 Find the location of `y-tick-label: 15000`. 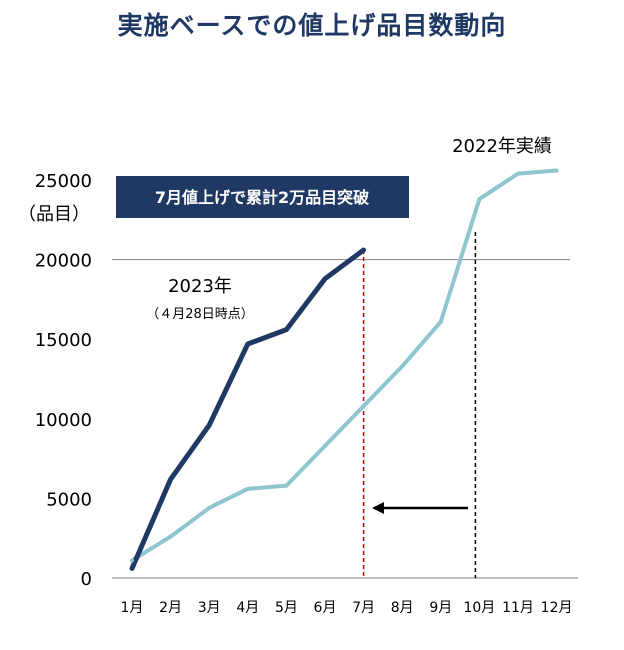

y-tick-label: 15000 is located at coordinates (63, 340).